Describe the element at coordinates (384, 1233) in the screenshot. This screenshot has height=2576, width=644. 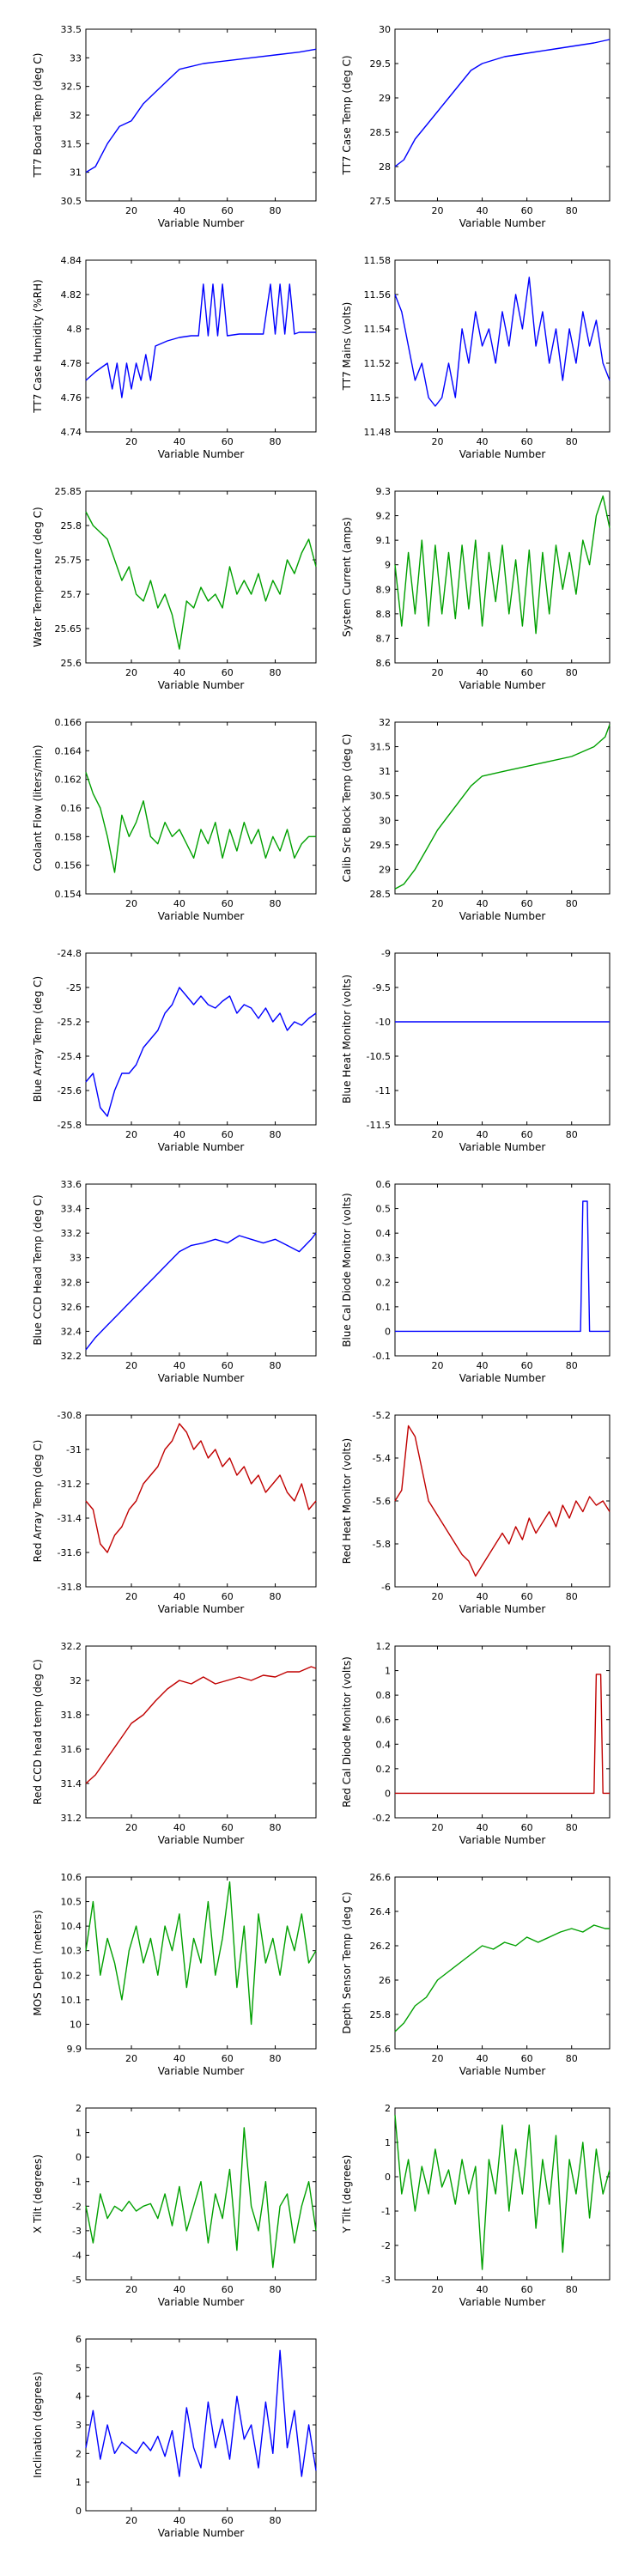
I see `y-tick-label: 0.4` at that location.